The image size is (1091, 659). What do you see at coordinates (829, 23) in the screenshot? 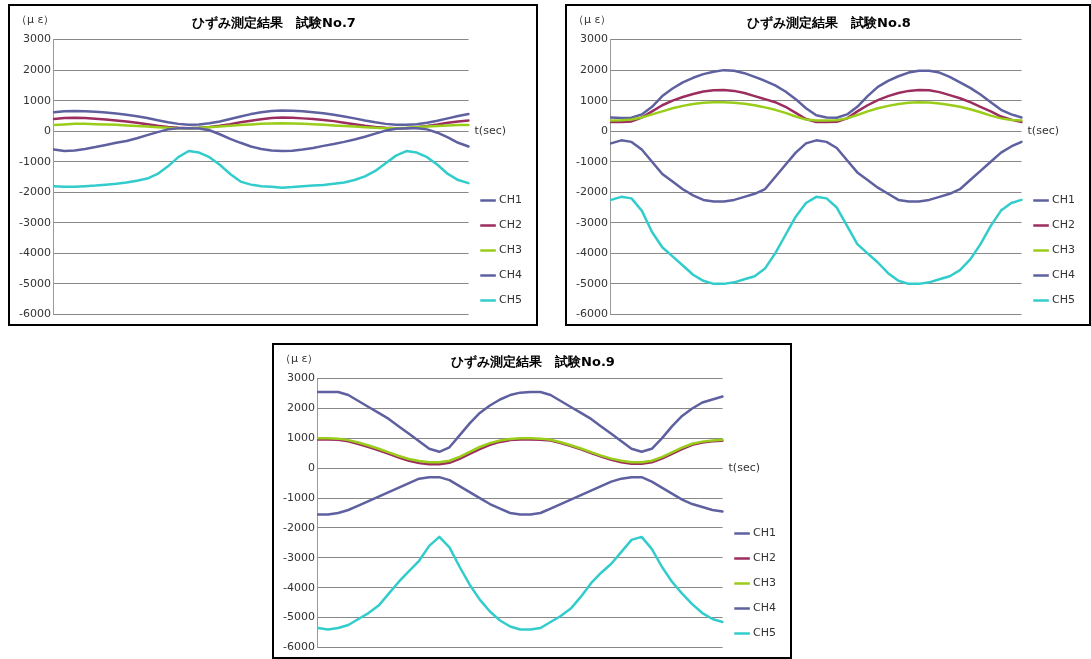
I see `chart-title: ひずみ測定結果 試験No.8` at bounding box center [829, 23].